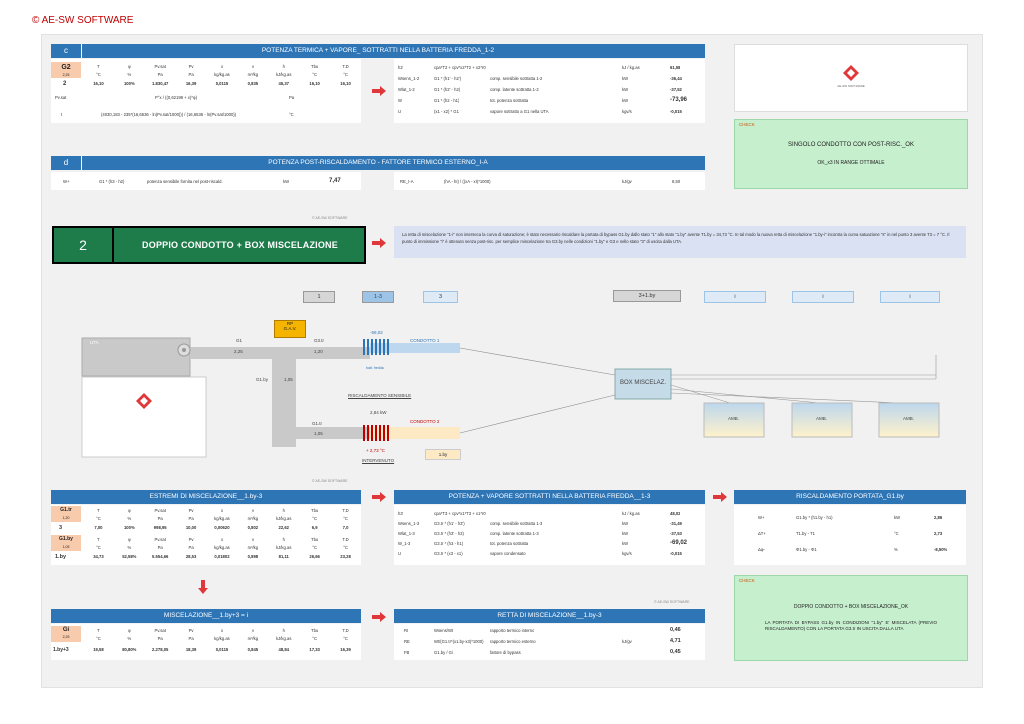 This screenshot has width=1024, height=724. Describe the element at coordinates (98, 510) in the screenshot. I see `cell: T` at that location.